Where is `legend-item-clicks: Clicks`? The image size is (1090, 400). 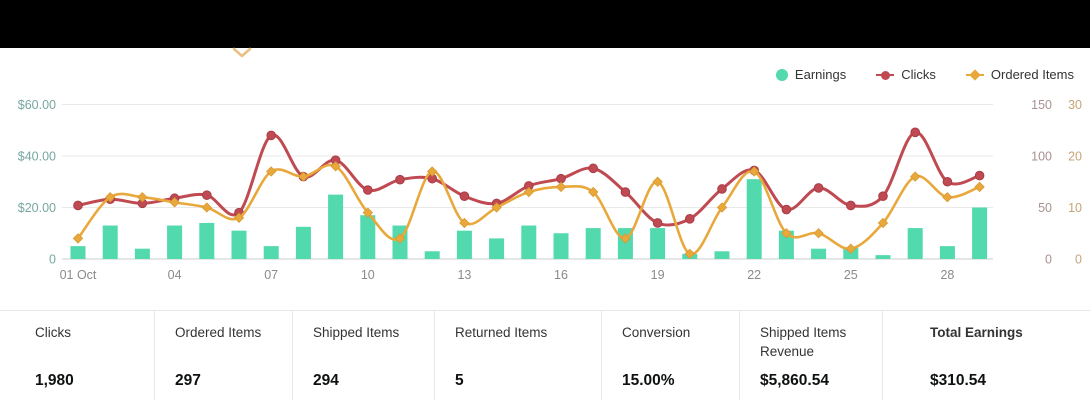 legend-item-clicks: Clicks is located at coordinates (906, 74).